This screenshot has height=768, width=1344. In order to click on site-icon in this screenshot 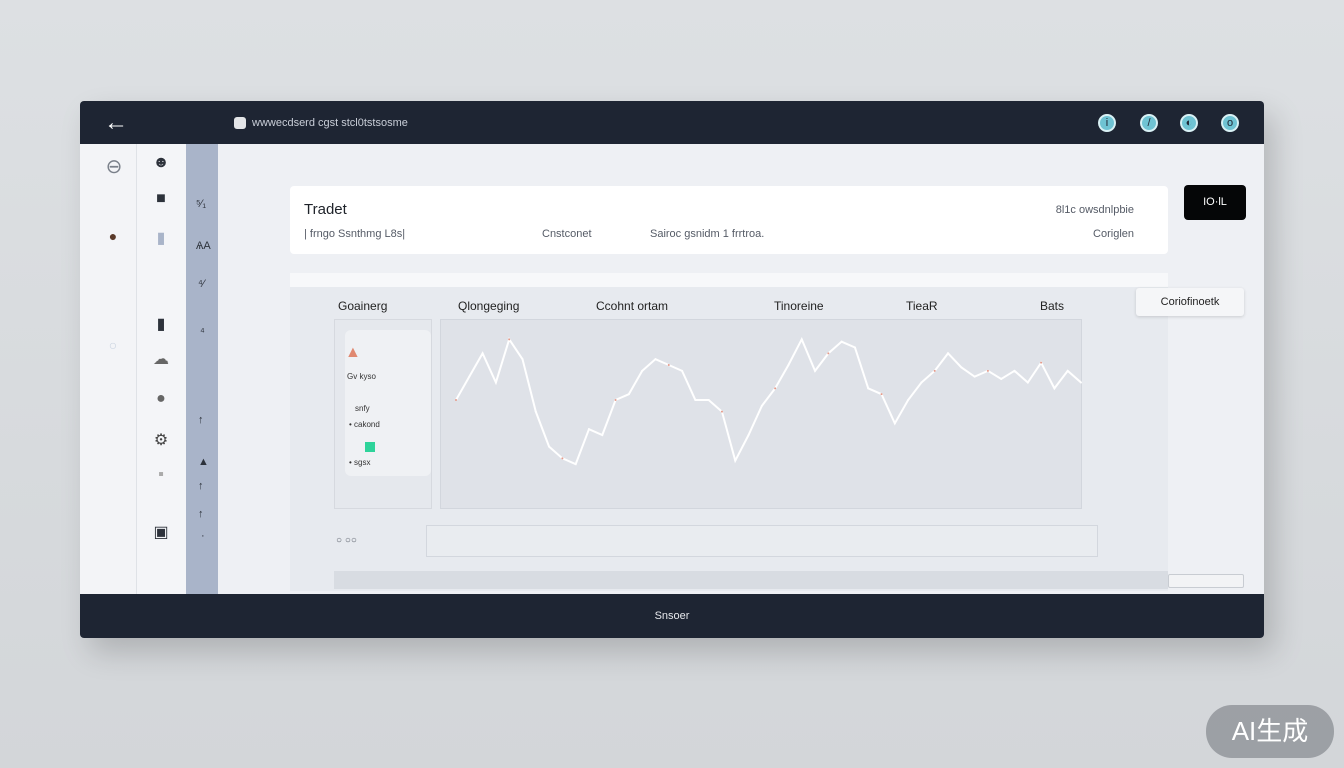, I will do `click(240, 123)`.